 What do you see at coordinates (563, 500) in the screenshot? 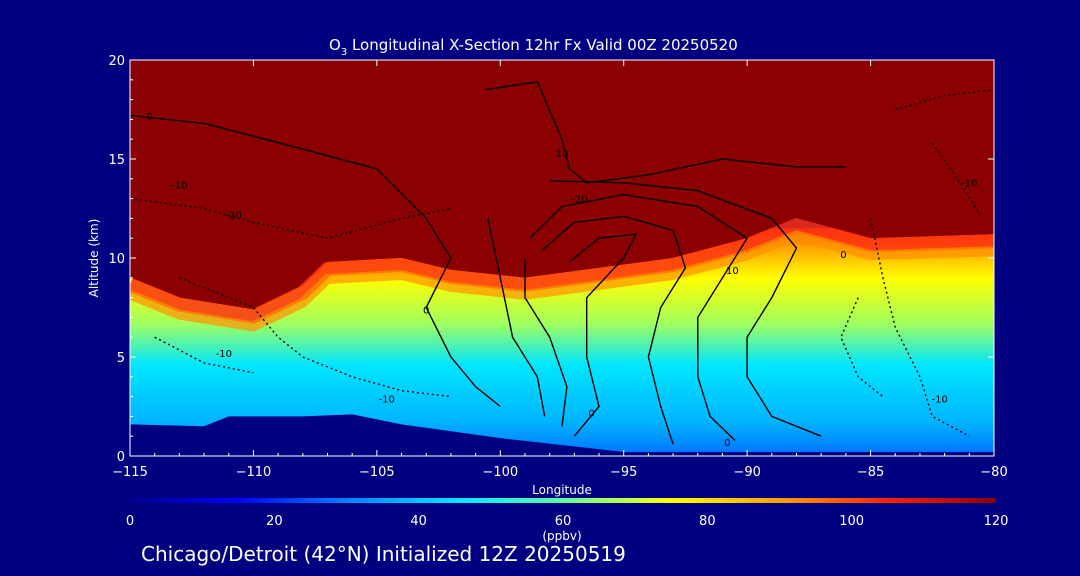
I see `colorbar` at bounding box center [563, 500].